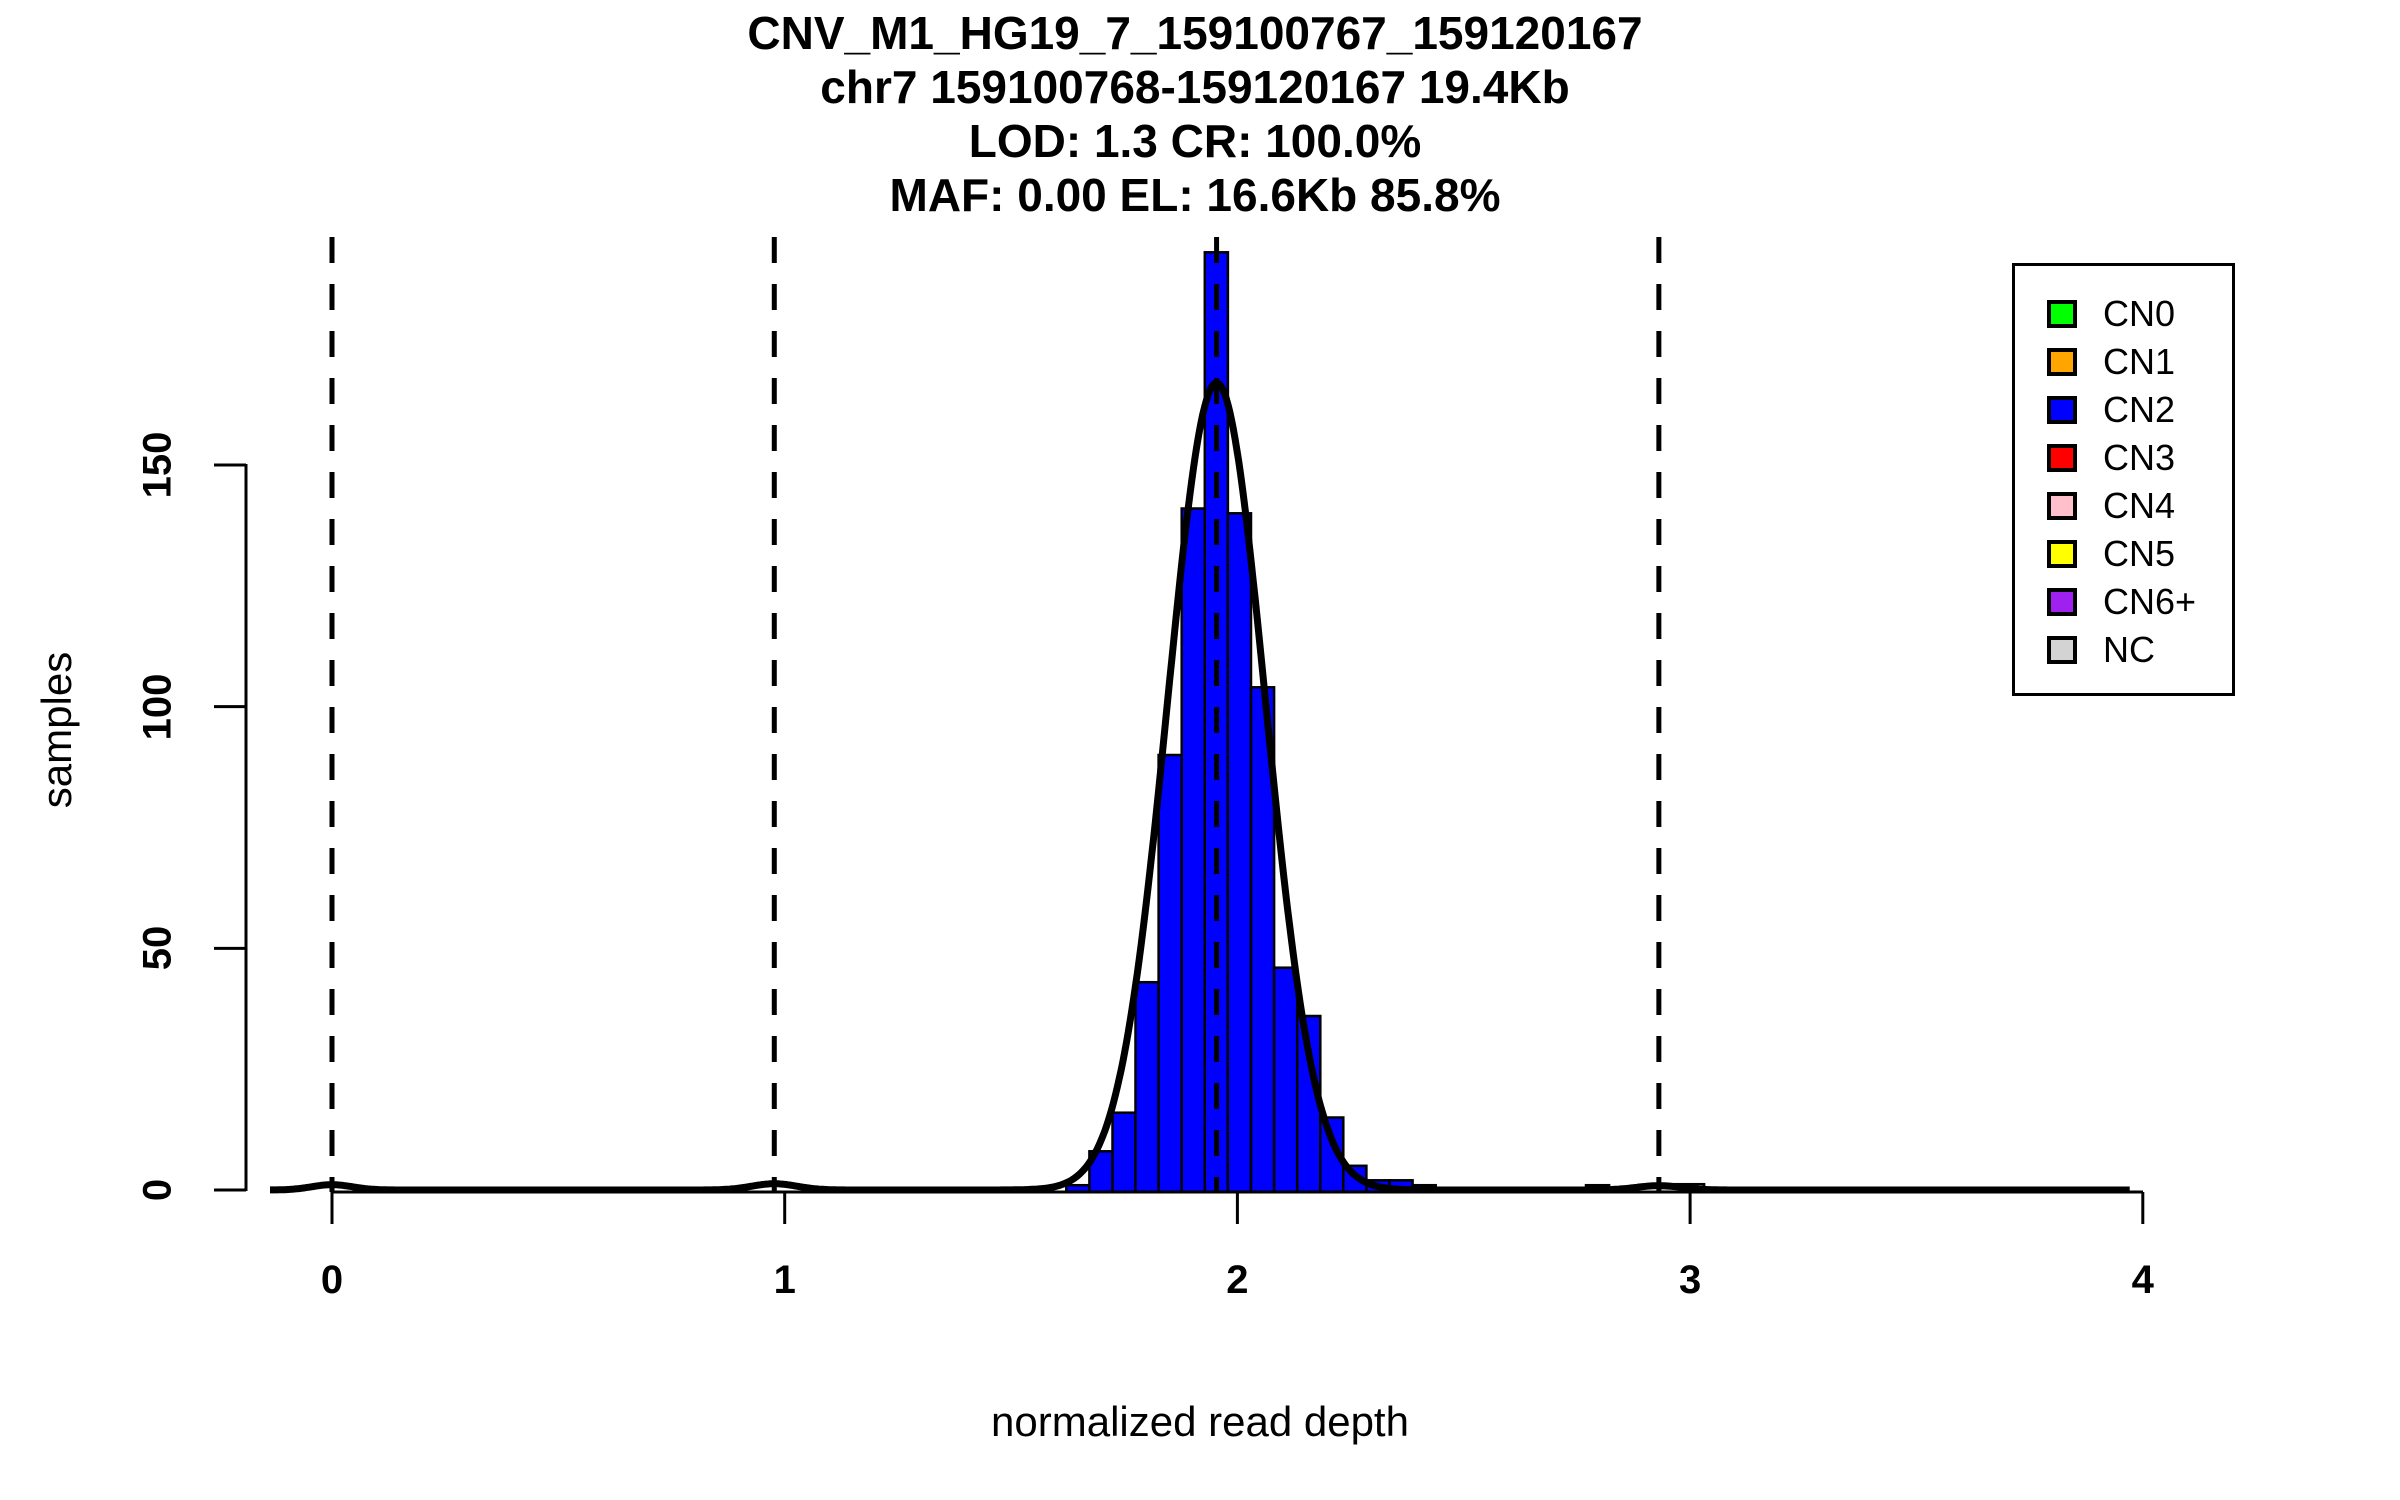 This screenshot has width=2400, height=1500. What do you see at coordinates (1237, 1280) in the screenshot?
I see `x-tick-label: 2` at bounding box center [1237, 1280].